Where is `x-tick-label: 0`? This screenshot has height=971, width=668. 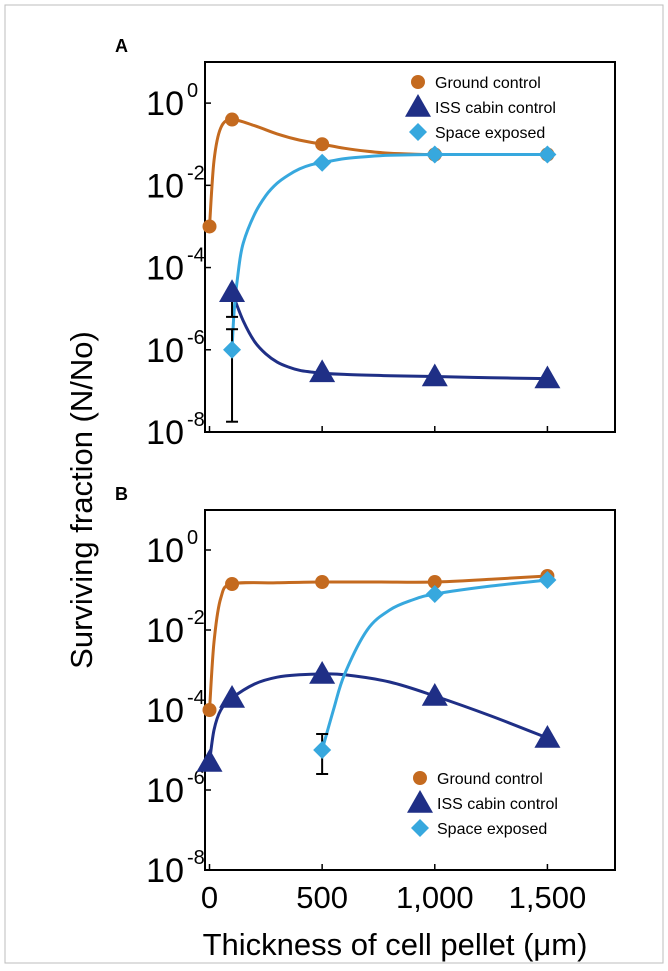 x-tick-label: 0 is located at coordinates (209, 897).